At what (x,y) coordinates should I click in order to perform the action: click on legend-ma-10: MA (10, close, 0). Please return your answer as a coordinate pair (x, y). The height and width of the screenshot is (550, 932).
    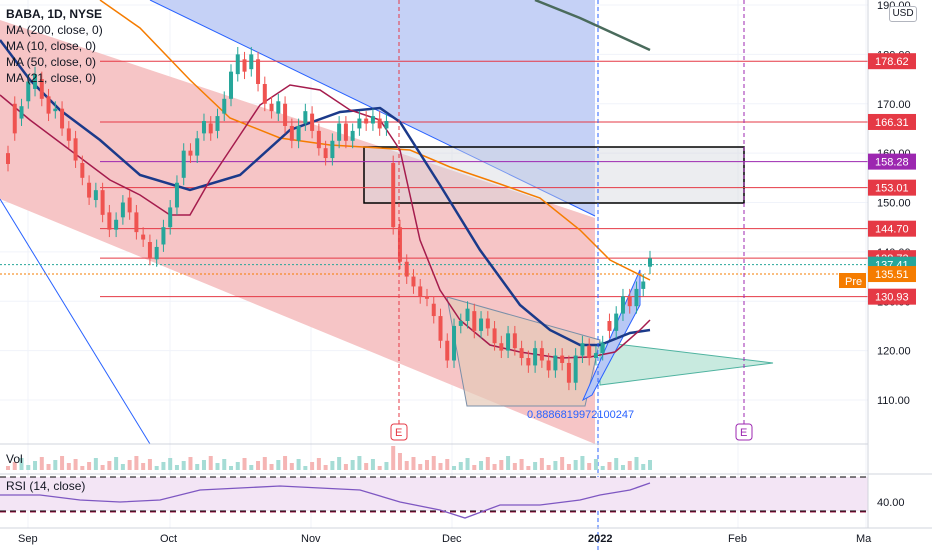
    Looking at the image, I should click on (51, 46).